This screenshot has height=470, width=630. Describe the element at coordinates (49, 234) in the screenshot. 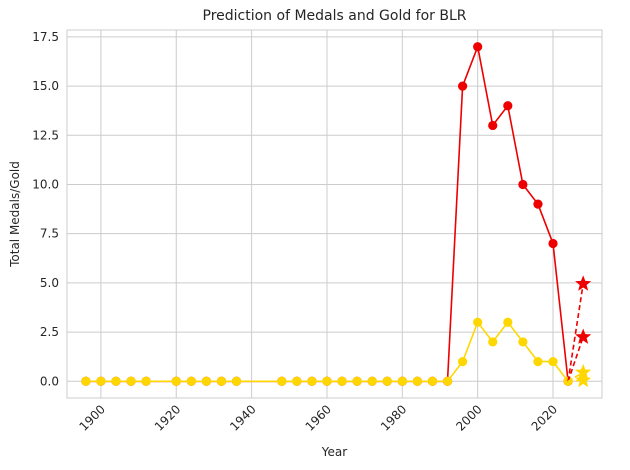

I see `y-tick-label: 7.5` at that location.